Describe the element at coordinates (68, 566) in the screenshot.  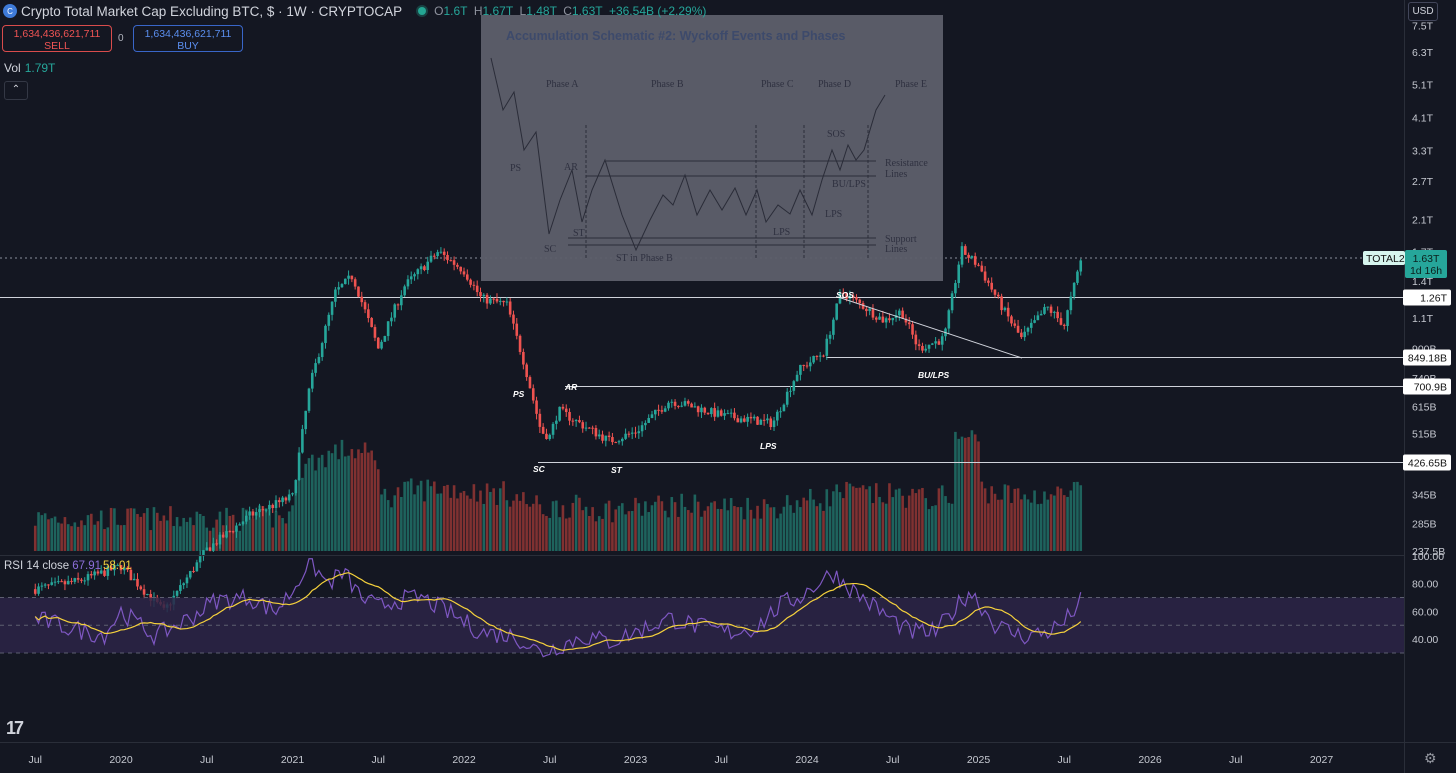
I see `rsi-legend: RSI 14 close 67.91 58.01` at that location.